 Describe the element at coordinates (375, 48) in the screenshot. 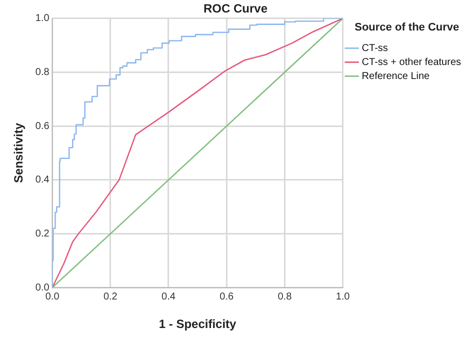

I see `legend-label: CT-ss` at that location.